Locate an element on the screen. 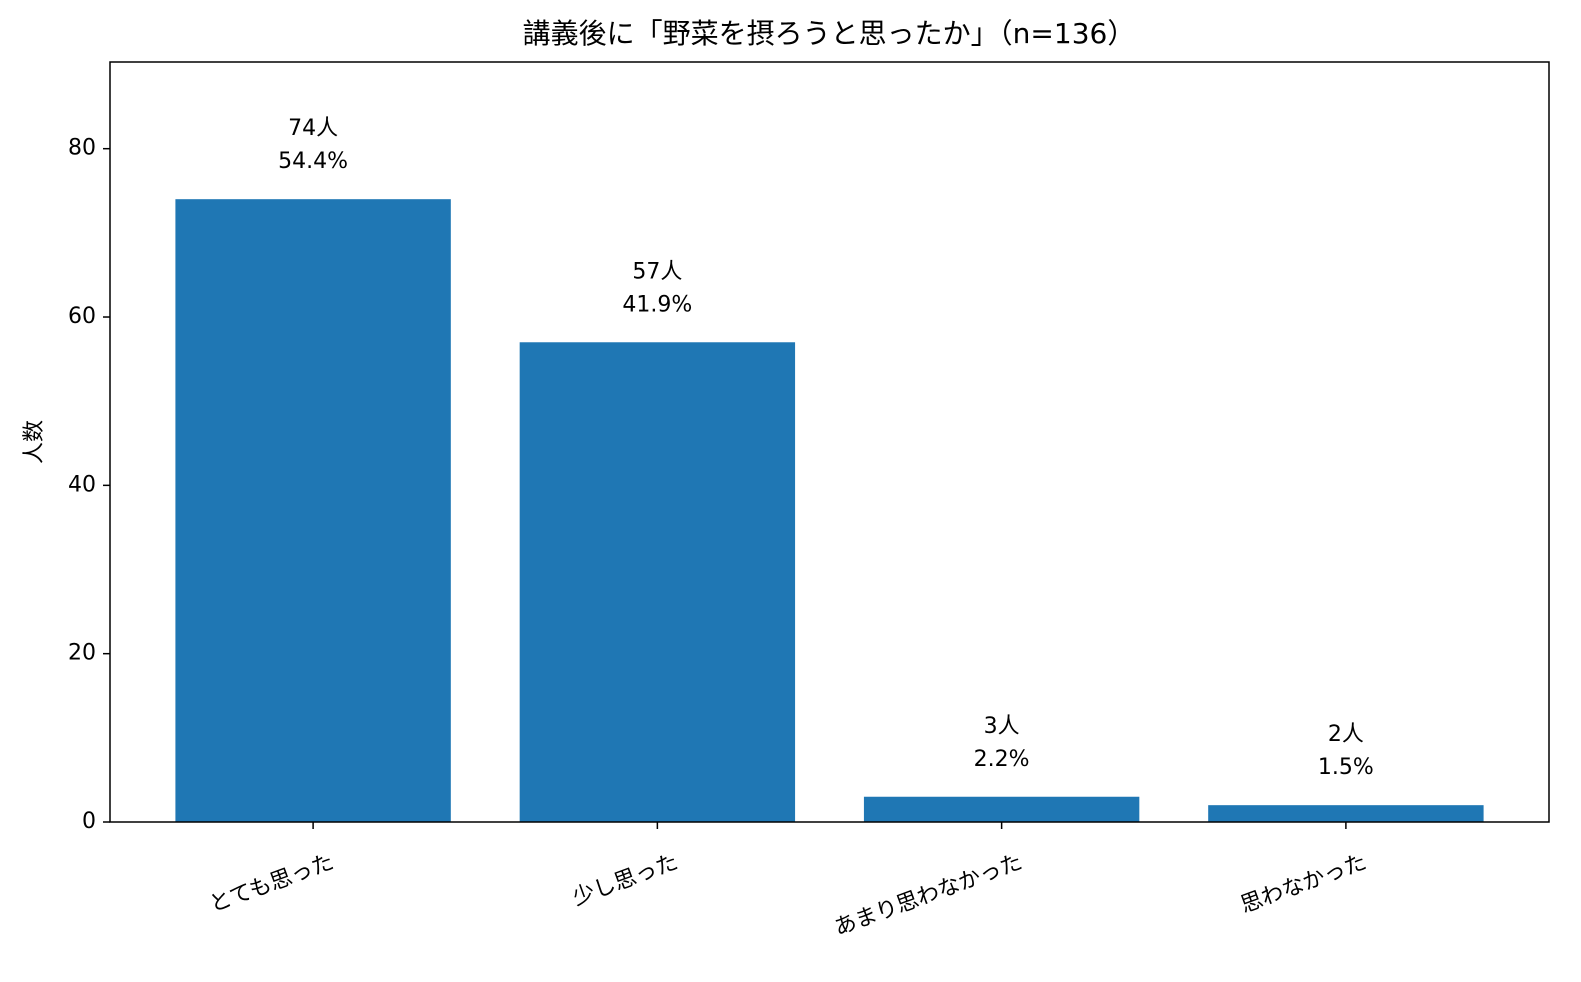 The image size is (1581, 982). percentage-label: 2.2% is located at coordinates (1002, 759).